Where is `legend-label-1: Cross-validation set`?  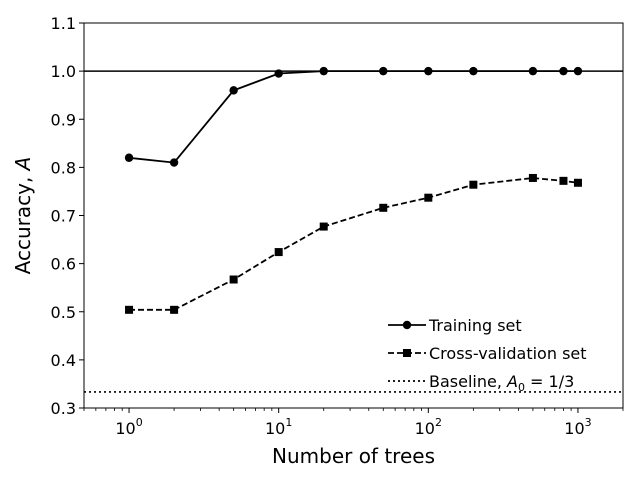 legend-label-1: Cross-validation set is located at coordinates (508, 353).